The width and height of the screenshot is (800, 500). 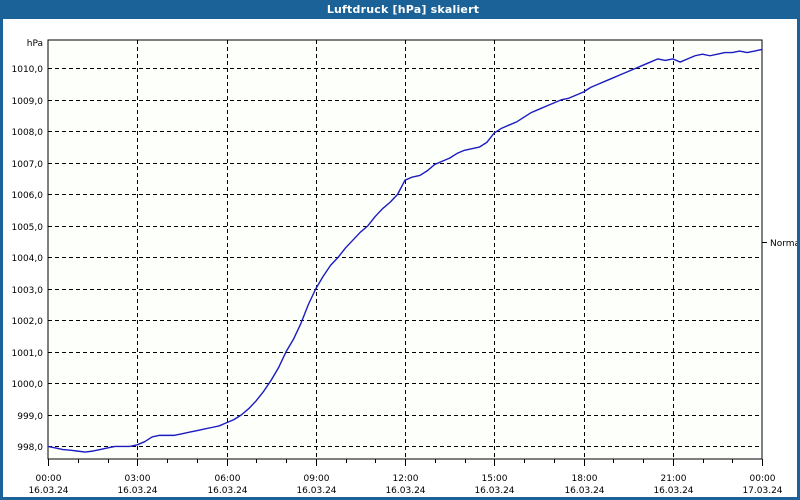 What do you see at coordinates (405, 462) in the screenshot?
I see `x-axis-ticks` at bounding box center [405, 462].